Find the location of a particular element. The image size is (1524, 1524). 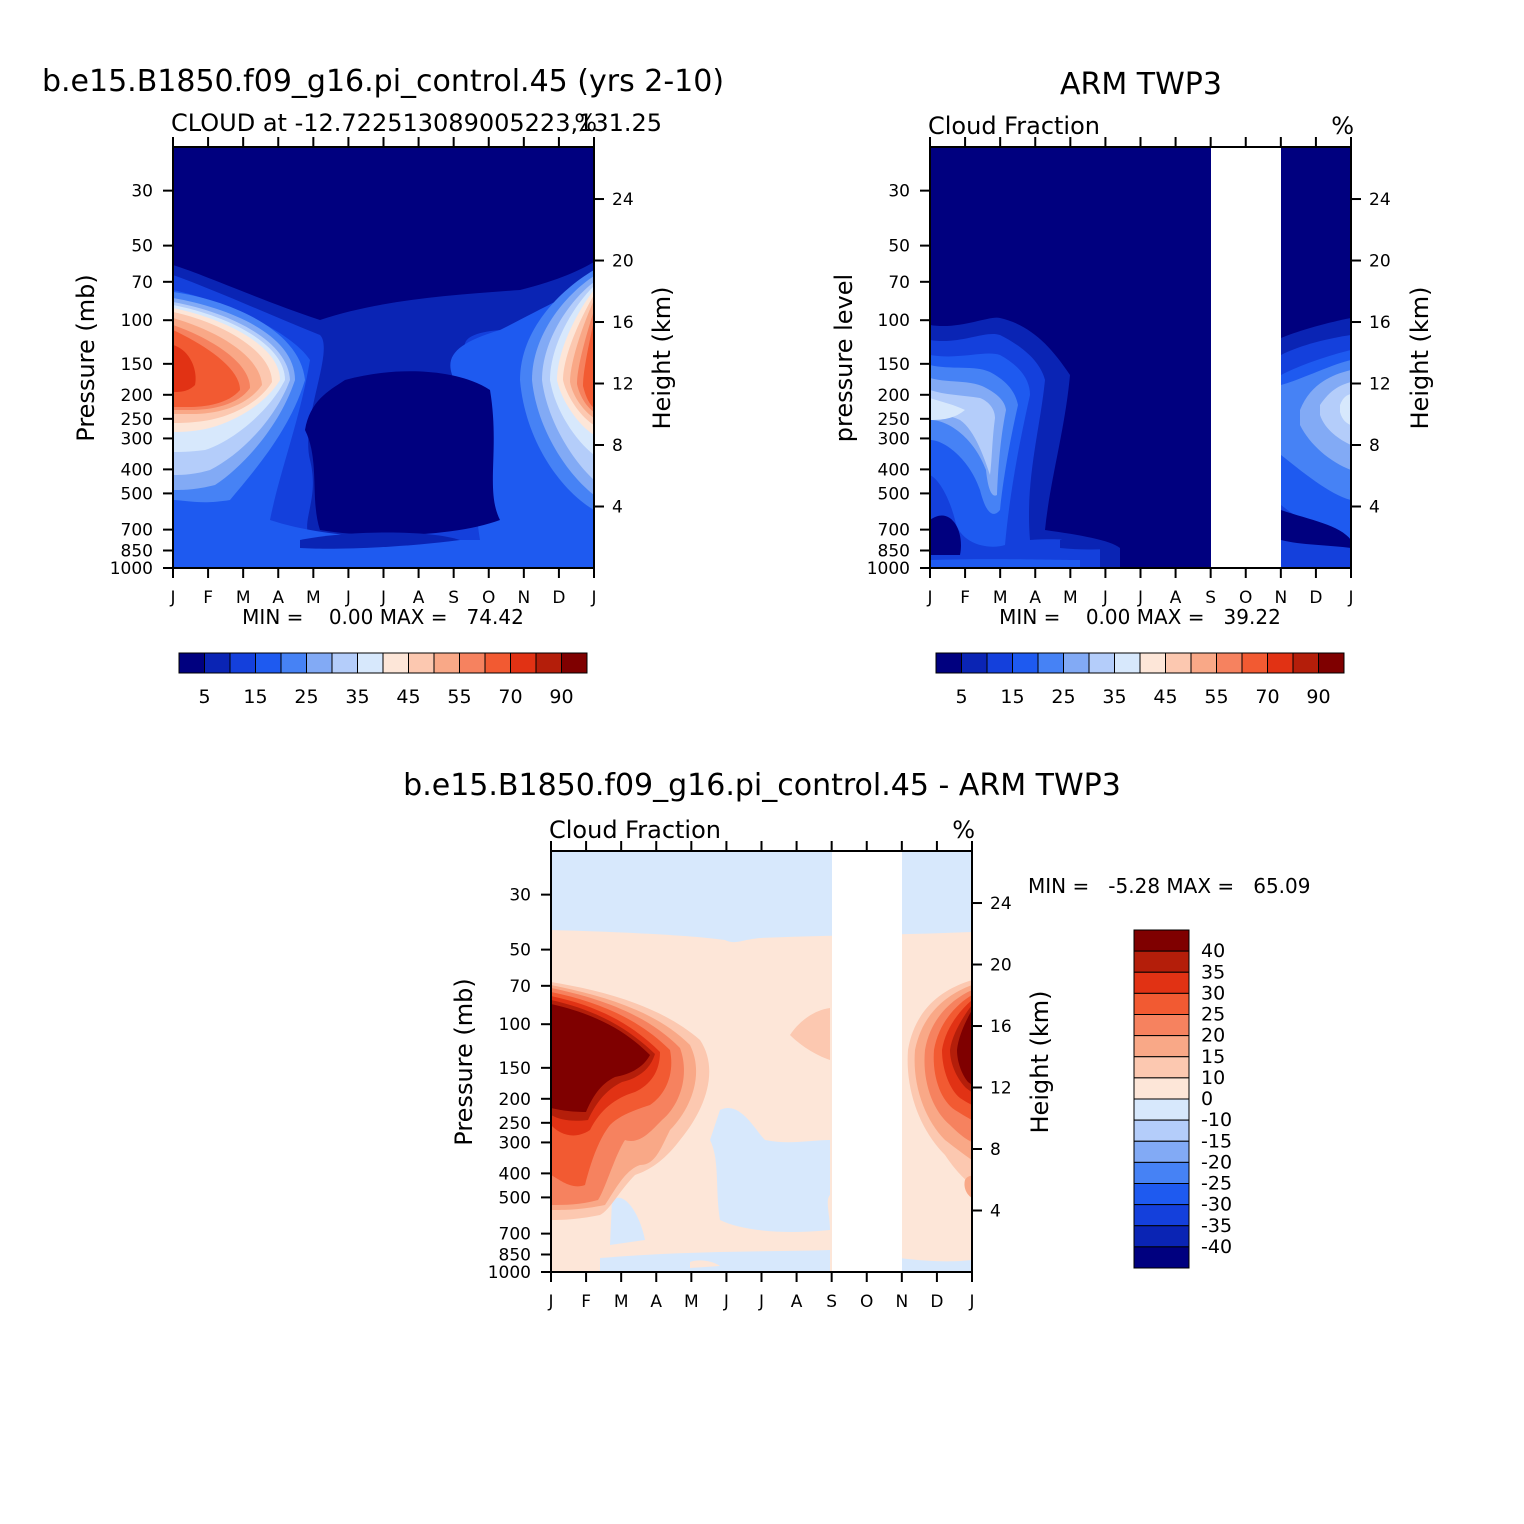

colorbar-label: -25 is located at coordinates (1216, 1184).